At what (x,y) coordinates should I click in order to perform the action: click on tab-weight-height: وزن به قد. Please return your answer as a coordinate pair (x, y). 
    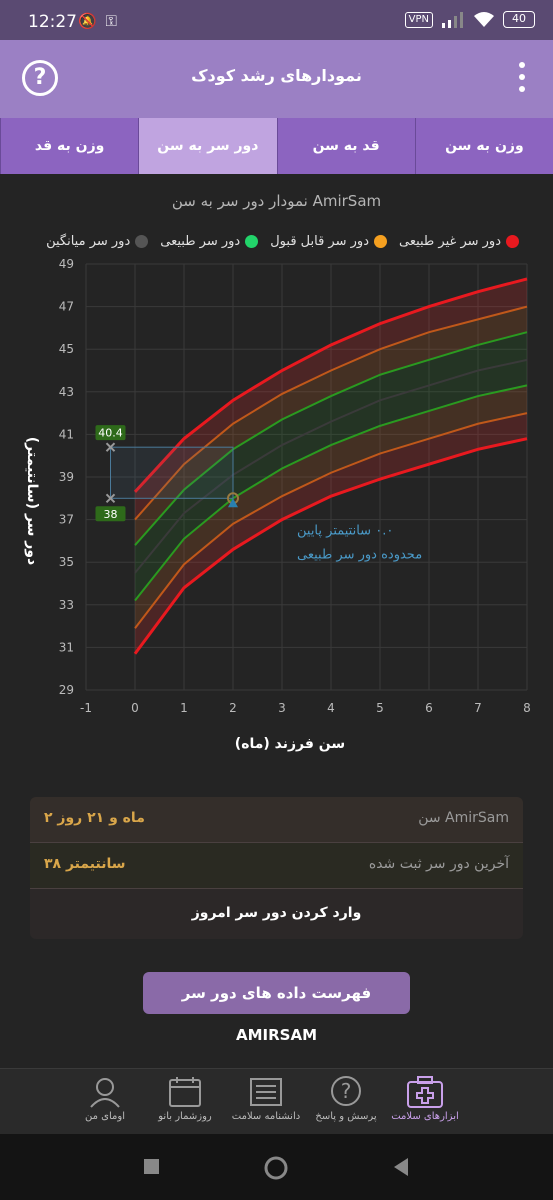
    Looking at the image, I should click on (69, 146).